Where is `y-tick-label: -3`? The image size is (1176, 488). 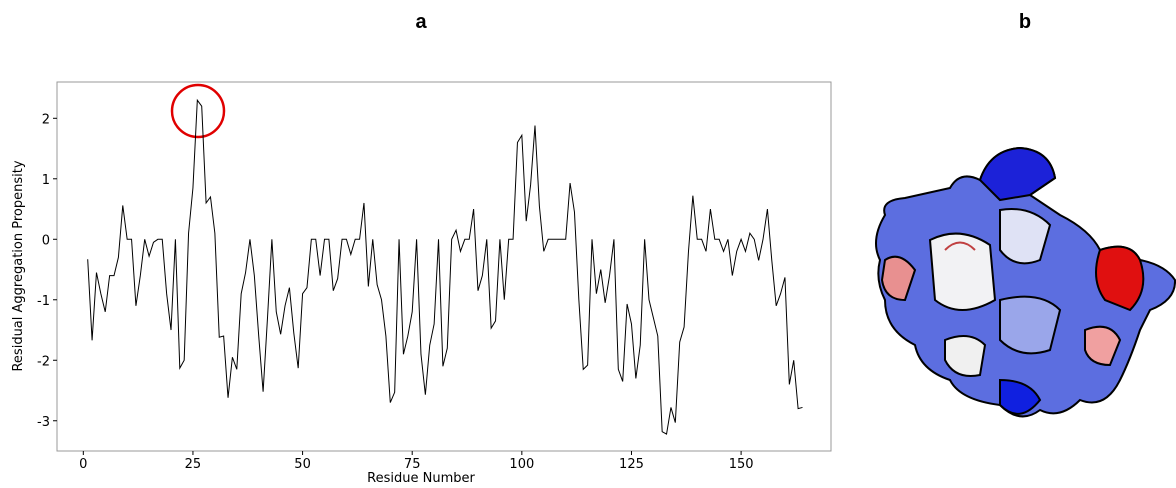
y-tick-label: -3 is located at coordinates (43, 422).